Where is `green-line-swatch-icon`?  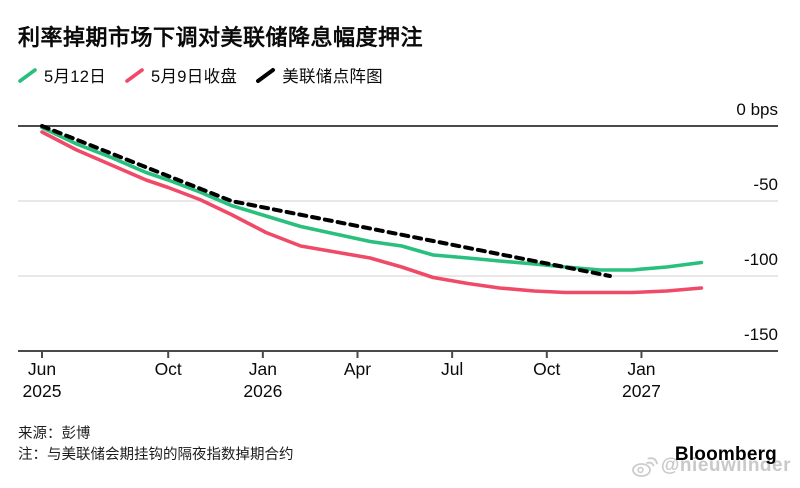 green-line-swatch-icon is located at coordinates (27, 75).